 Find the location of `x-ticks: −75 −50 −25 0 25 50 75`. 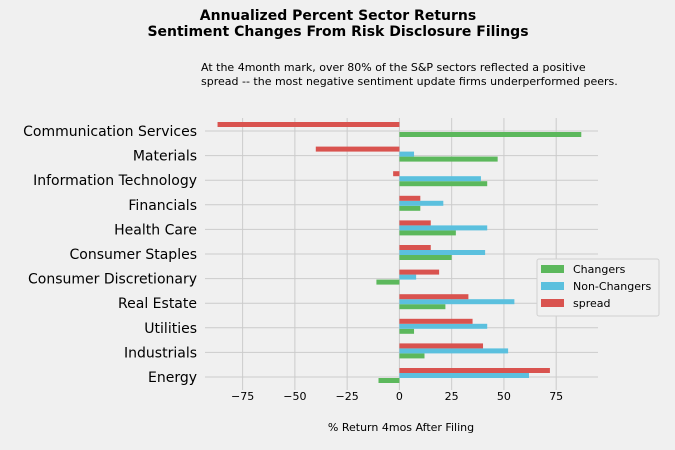

x-ticks: −75 −50 −25 0 25 50 75 is located at coordinates (397, 396).